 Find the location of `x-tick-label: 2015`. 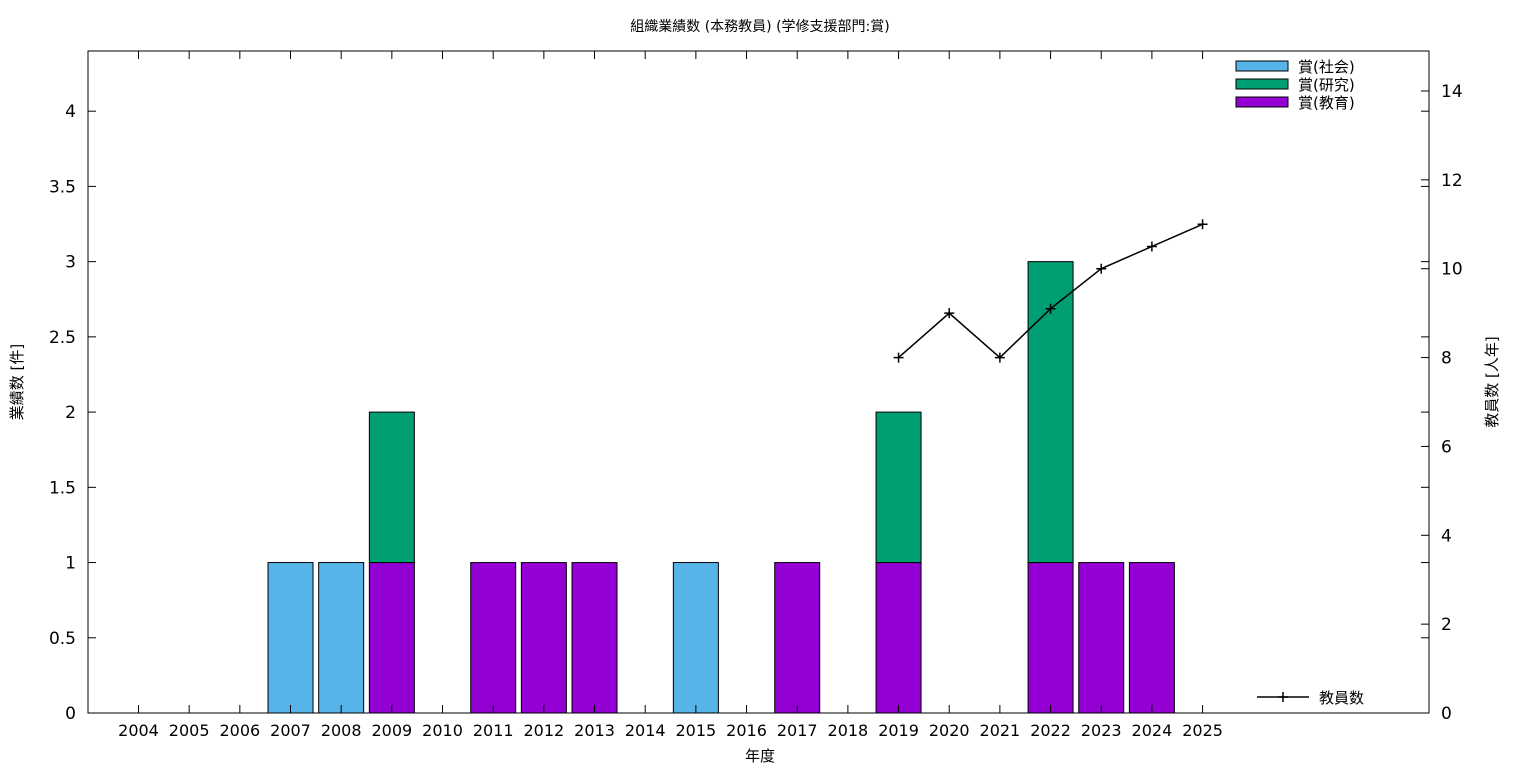

x-tick-label: 2015 is located at coordinates (696, 730).